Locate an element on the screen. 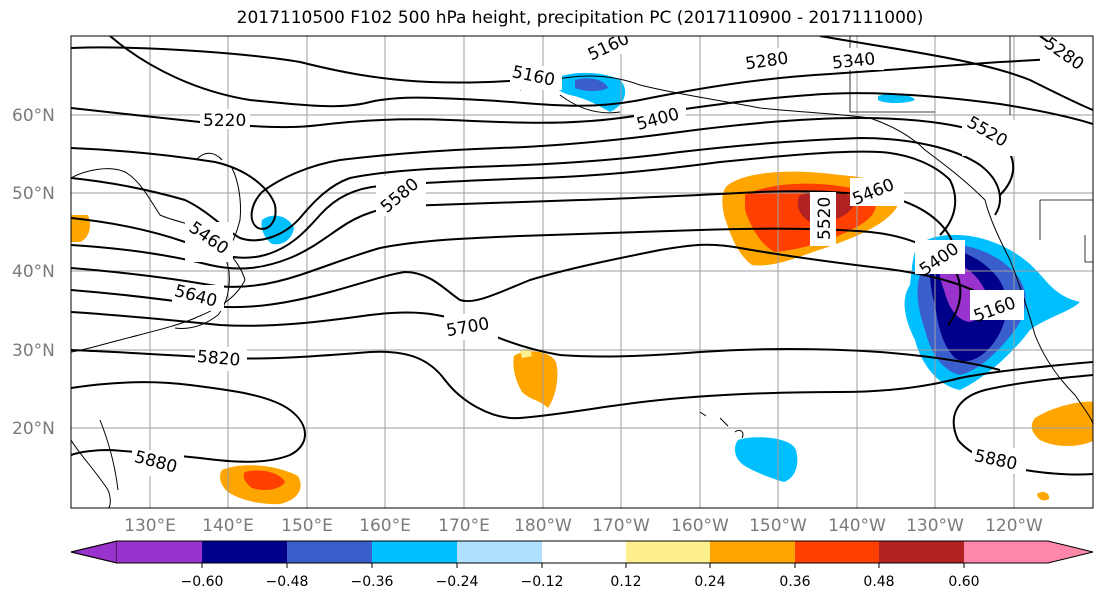 This screenshot has height=601, width=1105. colorbar-tick-label: −0.48 is located at coordinates (287, 582).